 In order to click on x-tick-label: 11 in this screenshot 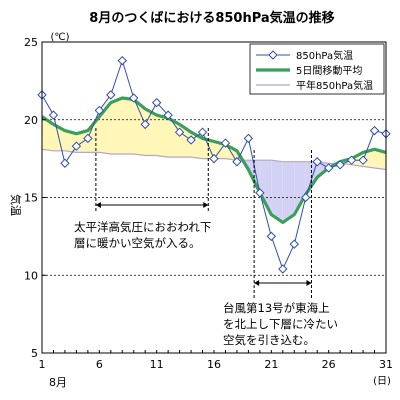, I will do `click(157, 364)`.